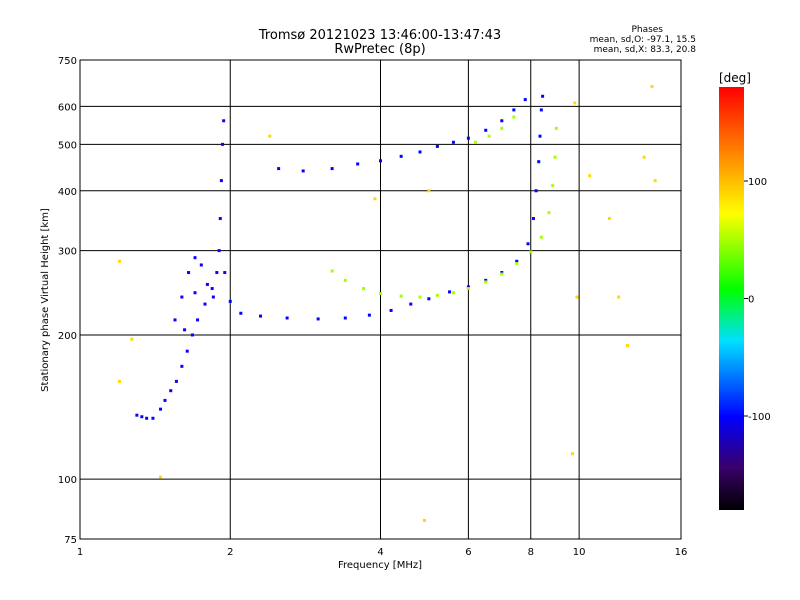 The image size is (800, 600). I want to click on x-tick-label: 8, so click(531, 552).